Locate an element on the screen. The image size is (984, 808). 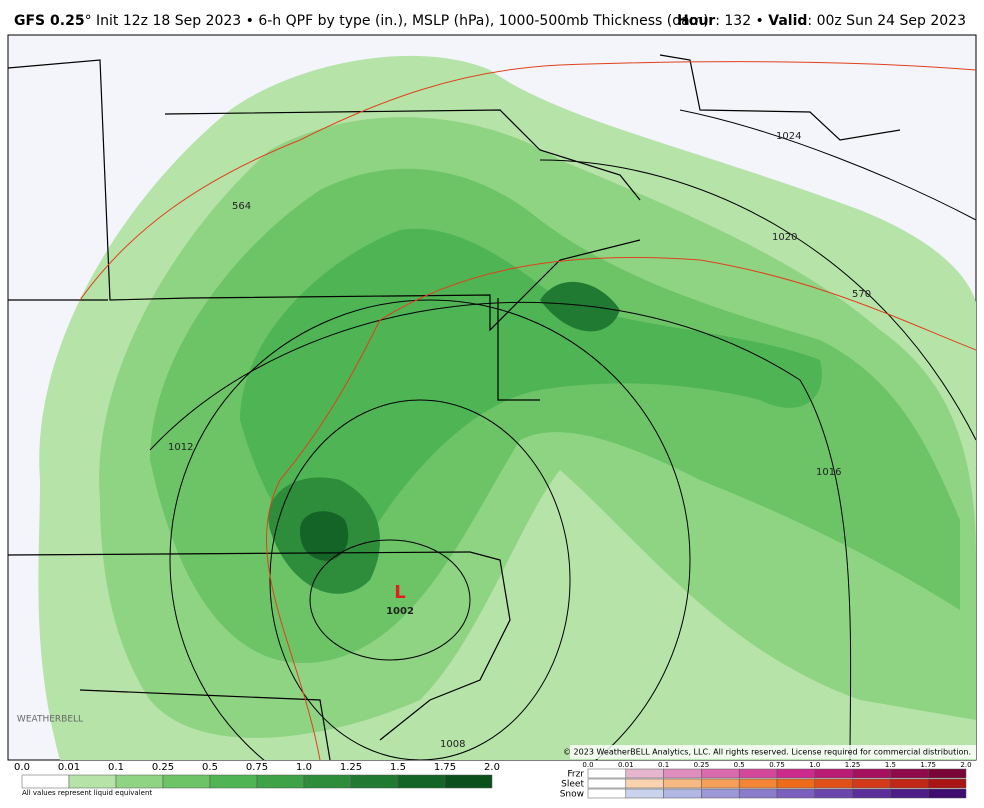
legend-tick: 1.25 is located at coordinates (351, 767).